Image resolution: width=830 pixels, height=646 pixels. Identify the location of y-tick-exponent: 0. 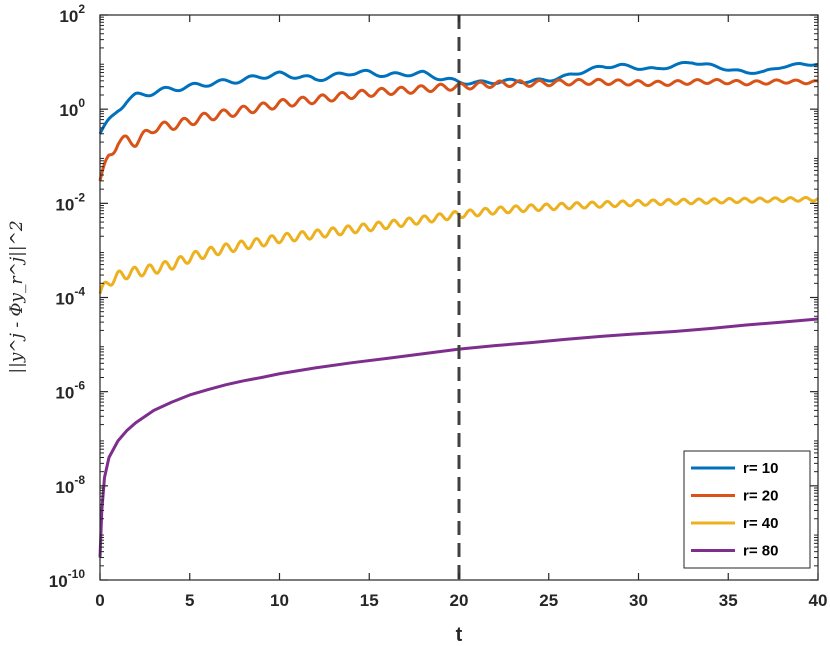
(81, 103).